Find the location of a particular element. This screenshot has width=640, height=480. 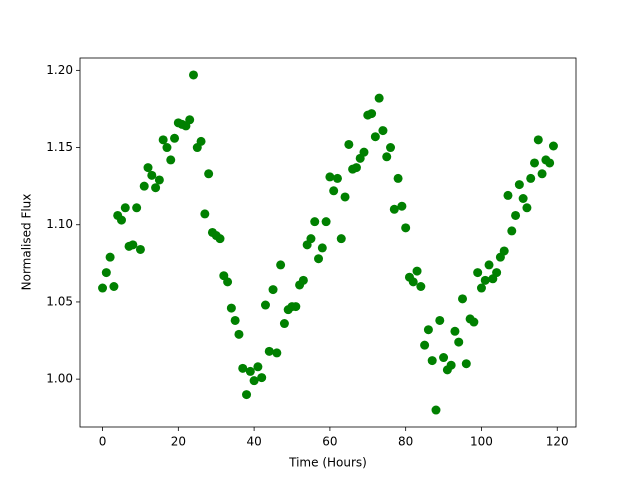

y-tick-label: 1.15 is located at coordinates (59, 147).